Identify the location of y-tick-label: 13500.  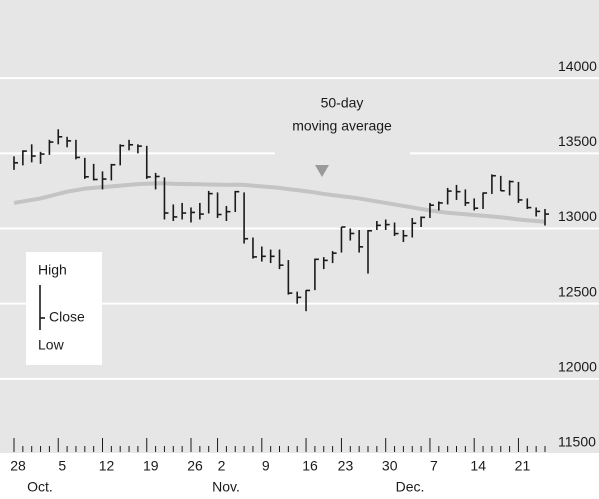
(577, 141).